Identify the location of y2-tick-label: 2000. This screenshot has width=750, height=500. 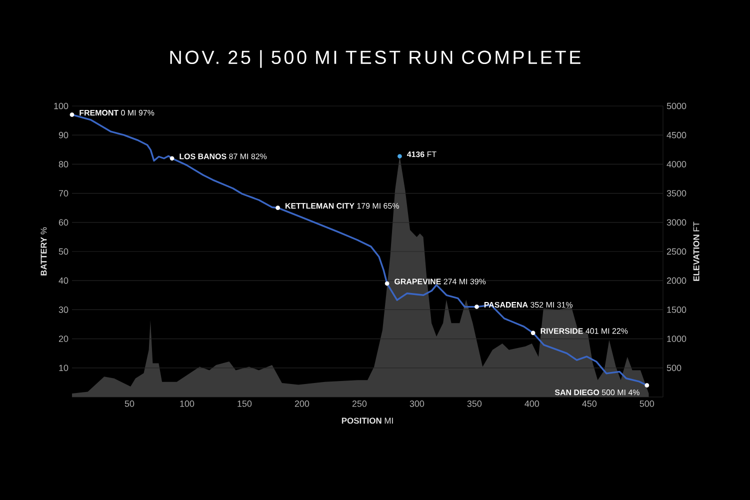
(676, 280).